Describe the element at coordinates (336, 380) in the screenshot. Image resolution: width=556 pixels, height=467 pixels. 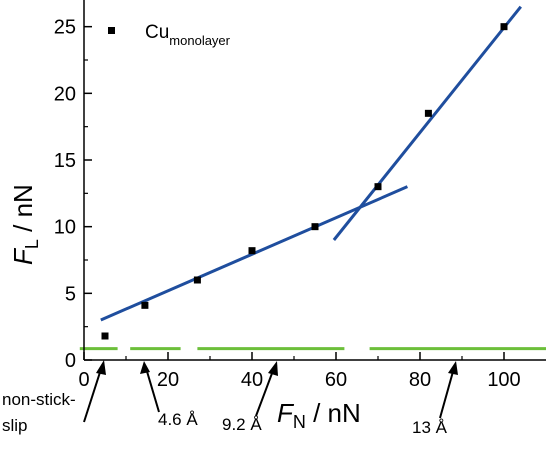
I see `x-tick-label: 60` at that location.